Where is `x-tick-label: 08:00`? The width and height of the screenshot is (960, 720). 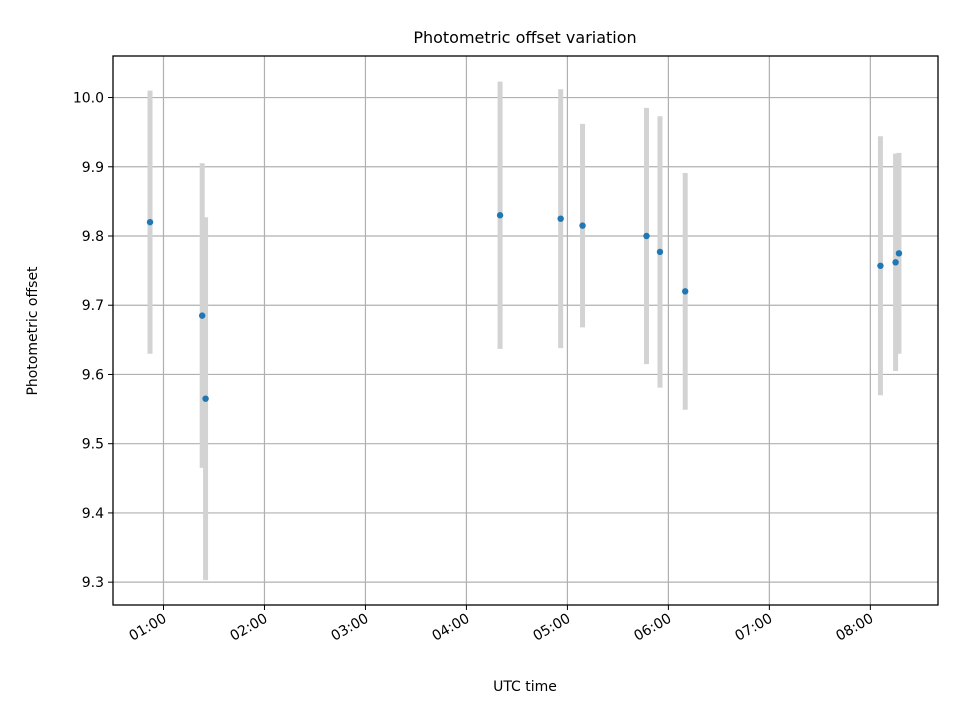 x-tick-label: 08:00 is located at coordinates (854, 628).